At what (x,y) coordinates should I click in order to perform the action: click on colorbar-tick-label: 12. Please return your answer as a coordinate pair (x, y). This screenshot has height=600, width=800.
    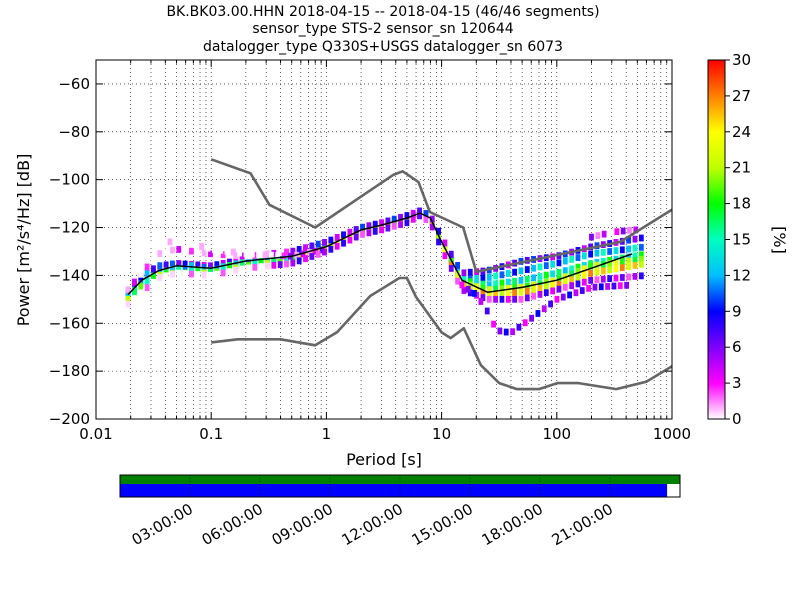
    Looking at the image, I should click on (741, 275).